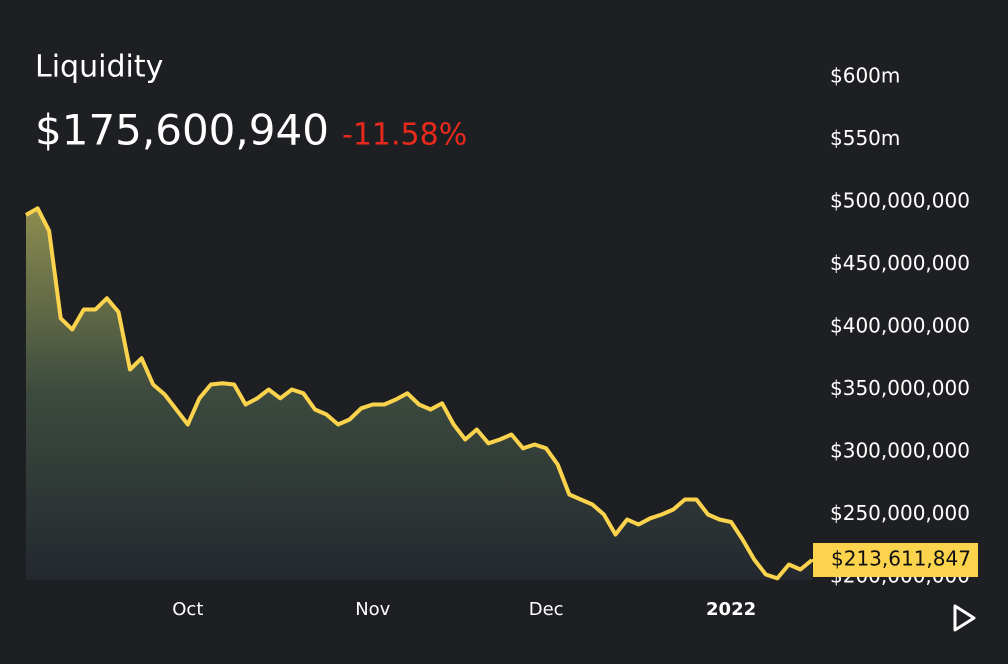  Describe the element at coordinates (900, 388) in the screenshot. I see `y-tick-label: $350,000,000` at that location.